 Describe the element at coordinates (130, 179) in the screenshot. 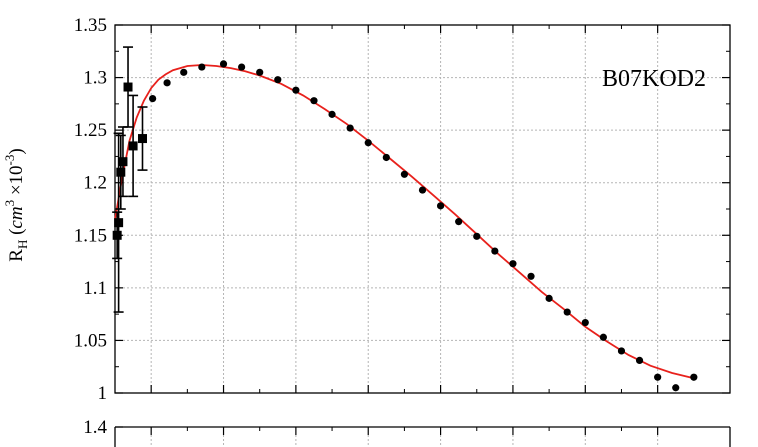

I see `error-bar-series` at that location.